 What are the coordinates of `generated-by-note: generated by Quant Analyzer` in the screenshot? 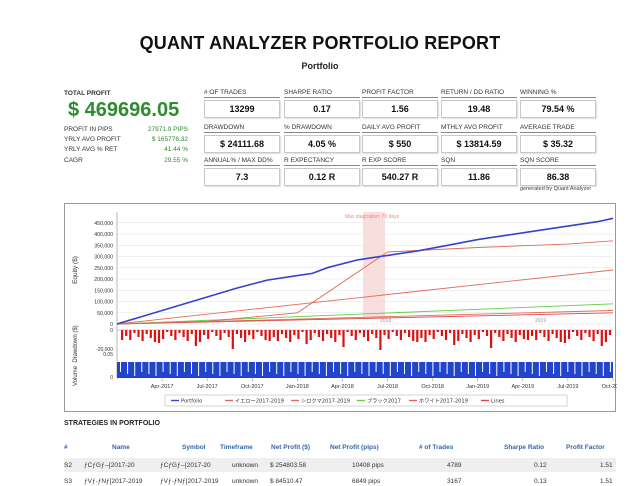 It's located at (556, 189).